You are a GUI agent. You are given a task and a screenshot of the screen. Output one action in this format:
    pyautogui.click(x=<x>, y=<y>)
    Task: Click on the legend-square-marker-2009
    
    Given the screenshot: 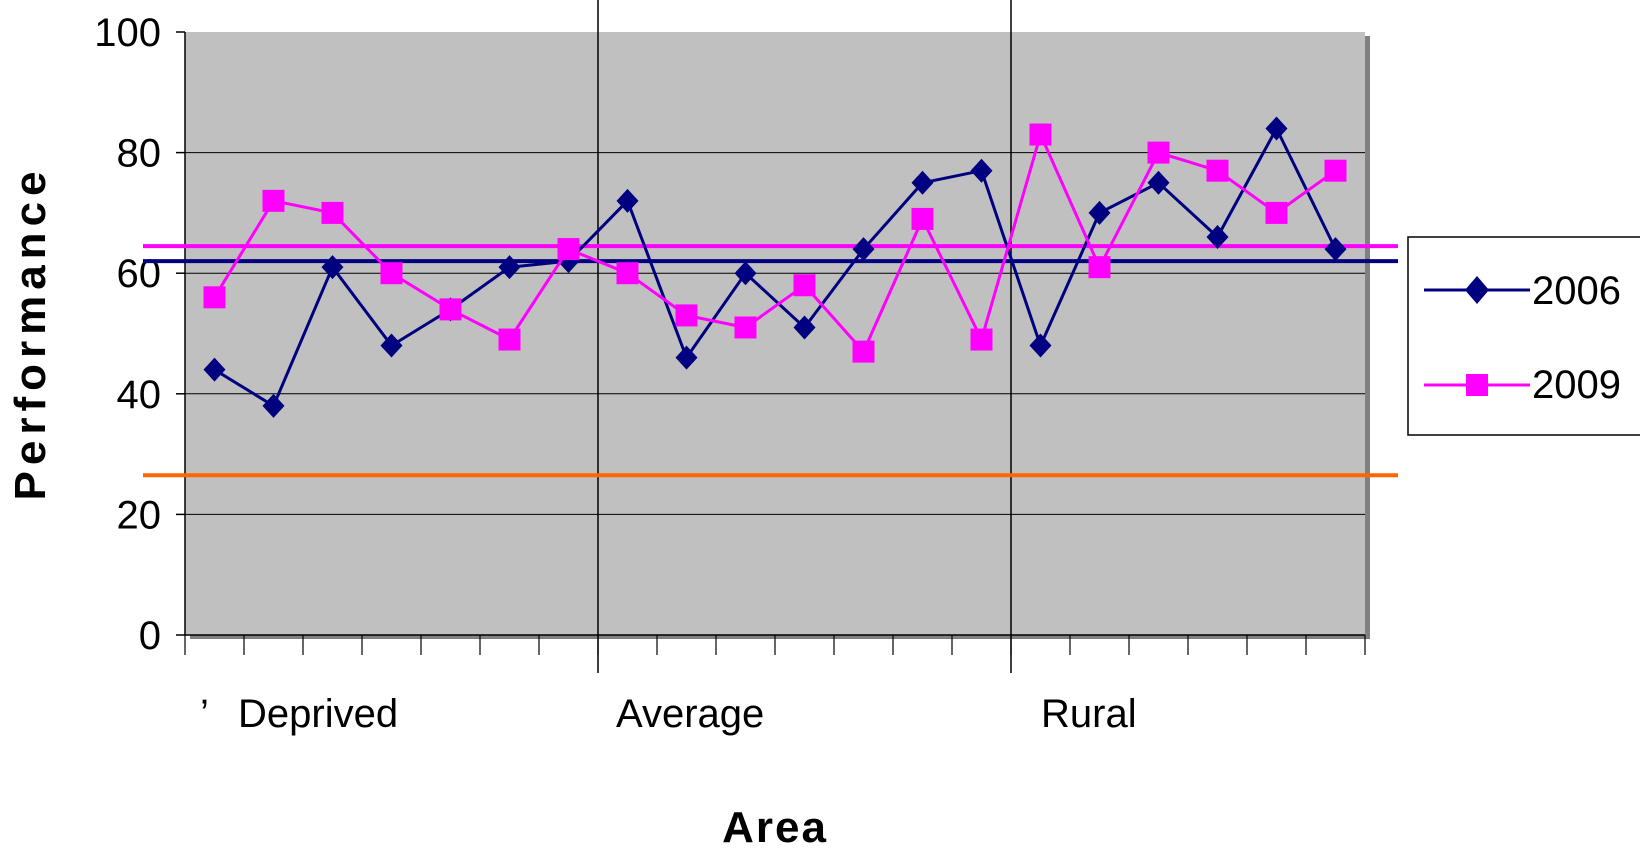 What is the action you would take?
    pyautogui.click(x=1477, y=385)
    